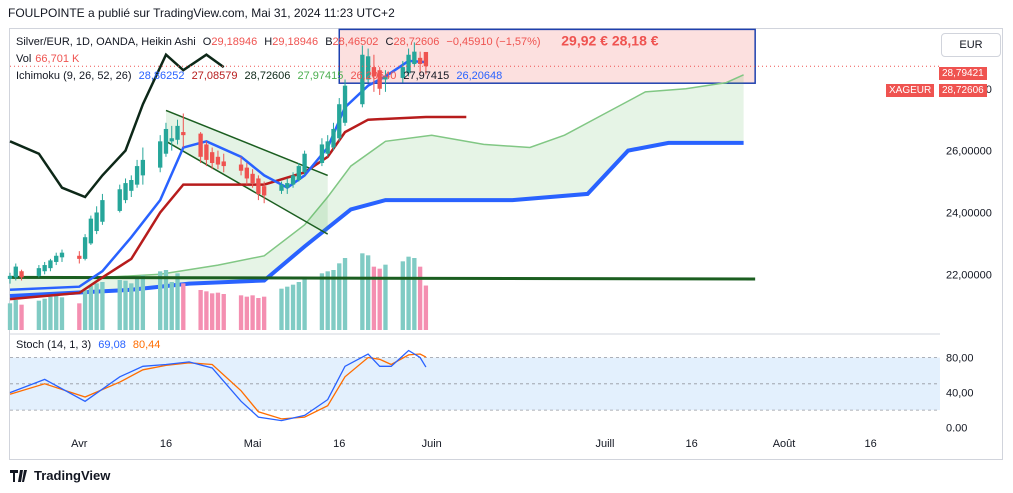 The width and height of the screenshot is (1013, 493). I want to click on time-tick-label: Août, so click(784, 444).